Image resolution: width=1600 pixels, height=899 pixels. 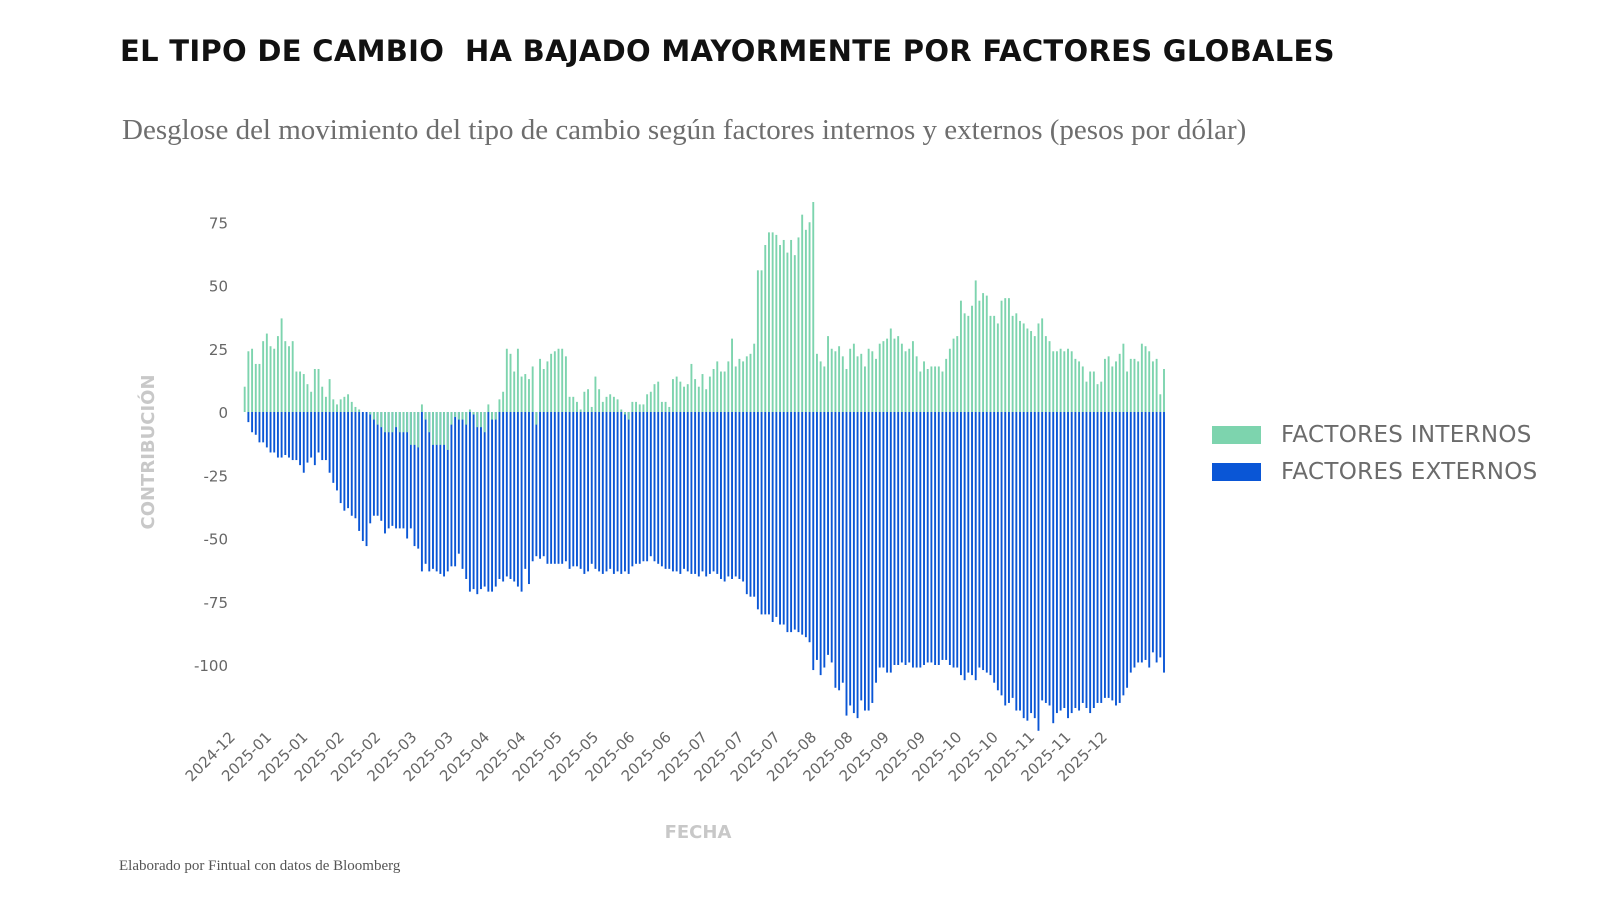 I want to click on legend-item-externos: FACTORES EXTERNOS, so click(x=1375, y=471).